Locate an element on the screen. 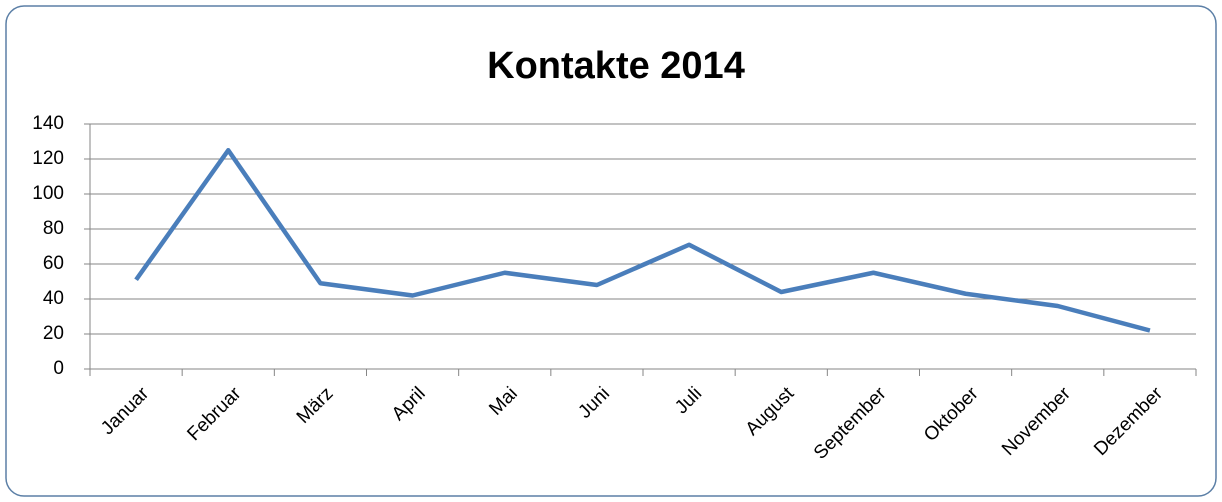 This screenshot has width=1222, height=502. y-tick-label: 120 is located at coordinates (48, 158).